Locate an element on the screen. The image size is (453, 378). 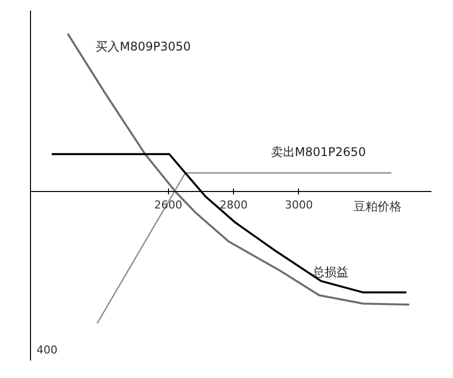
series-label: 总损益 is located at coordinates (330, 272).